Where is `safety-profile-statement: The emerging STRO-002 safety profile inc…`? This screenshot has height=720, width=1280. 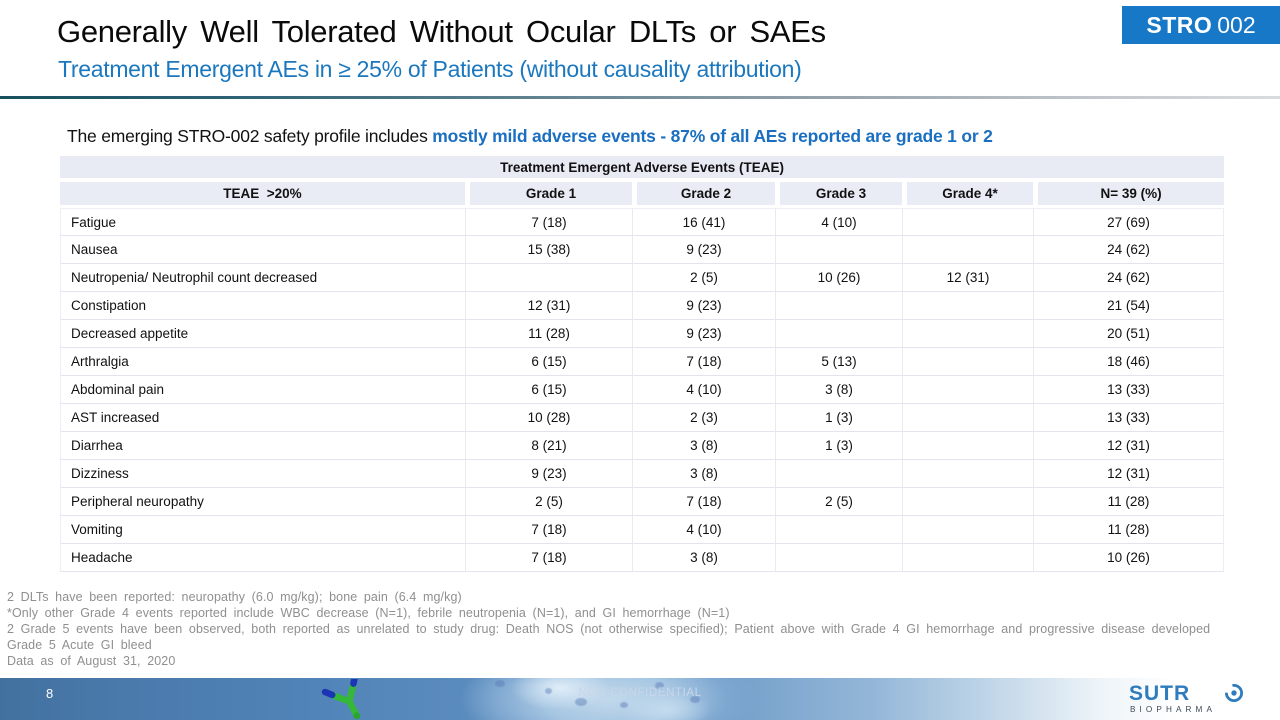
safety-profile-statement: The emerging STRO-002 safety profile inc… is located at coordinates (530, 136).